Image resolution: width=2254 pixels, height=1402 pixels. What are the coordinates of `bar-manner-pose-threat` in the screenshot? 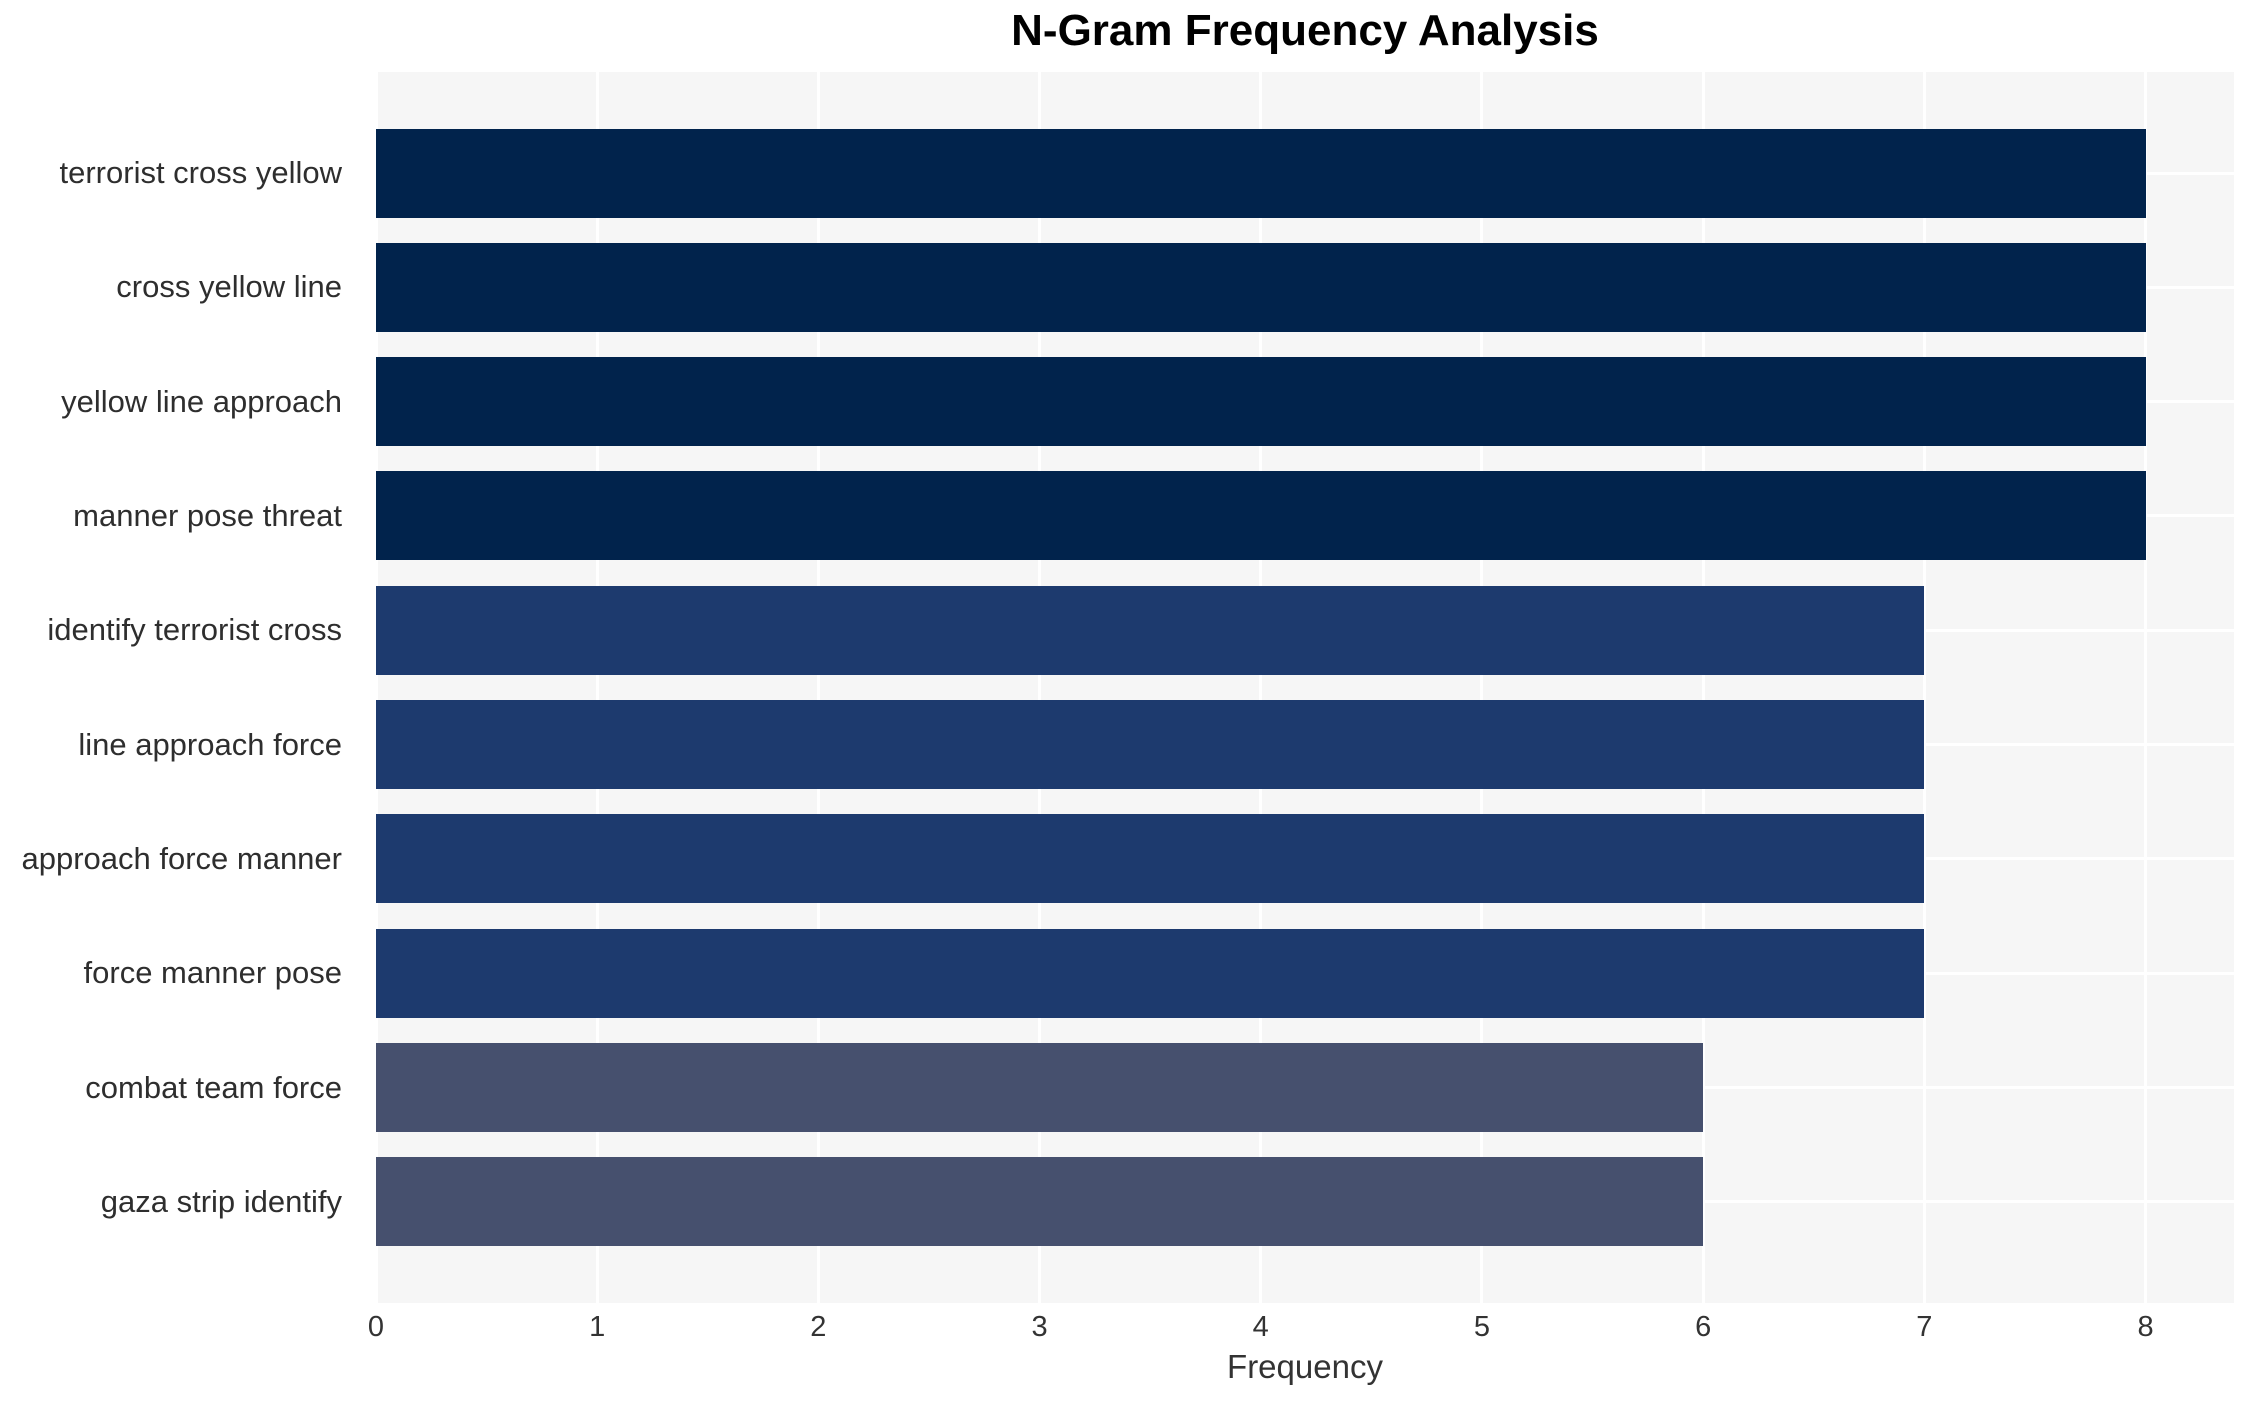 It's located at (1261, 516).